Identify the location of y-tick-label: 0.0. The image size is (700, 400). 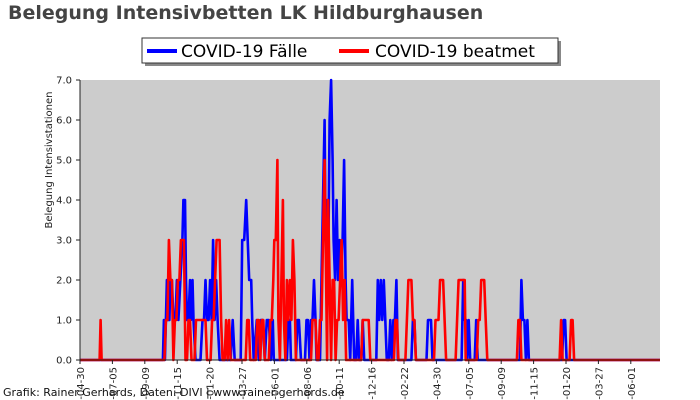
(64, 361).